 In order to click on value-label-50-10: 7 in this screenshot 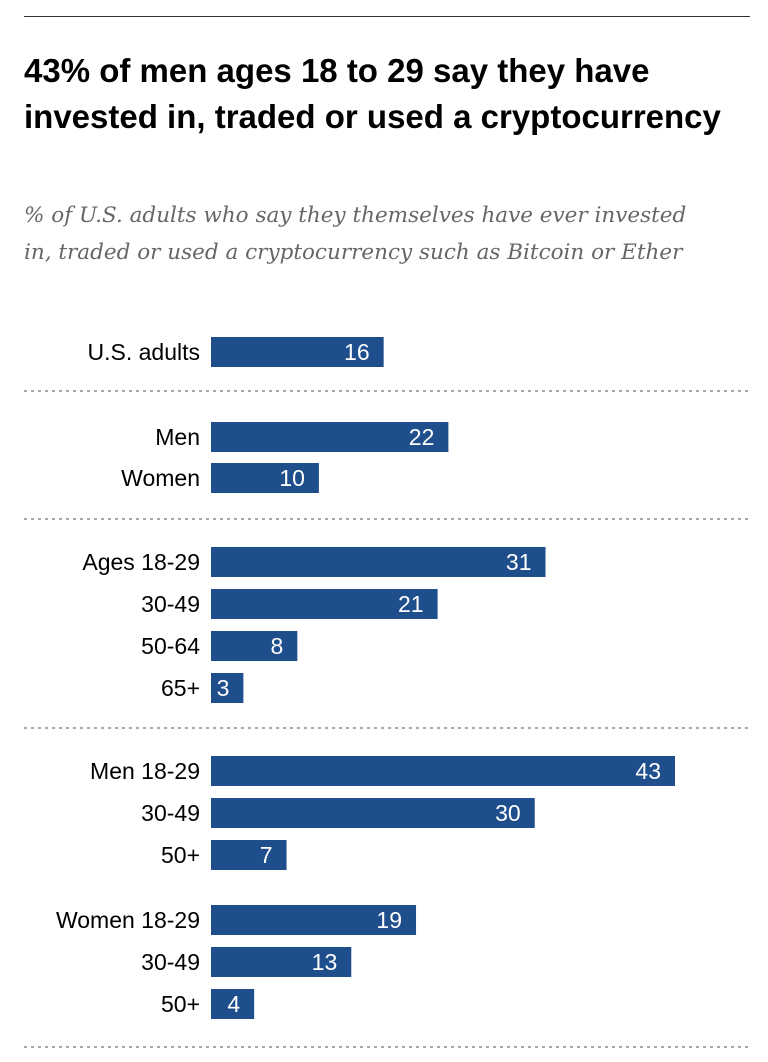, I will do `click(266, 855)`.